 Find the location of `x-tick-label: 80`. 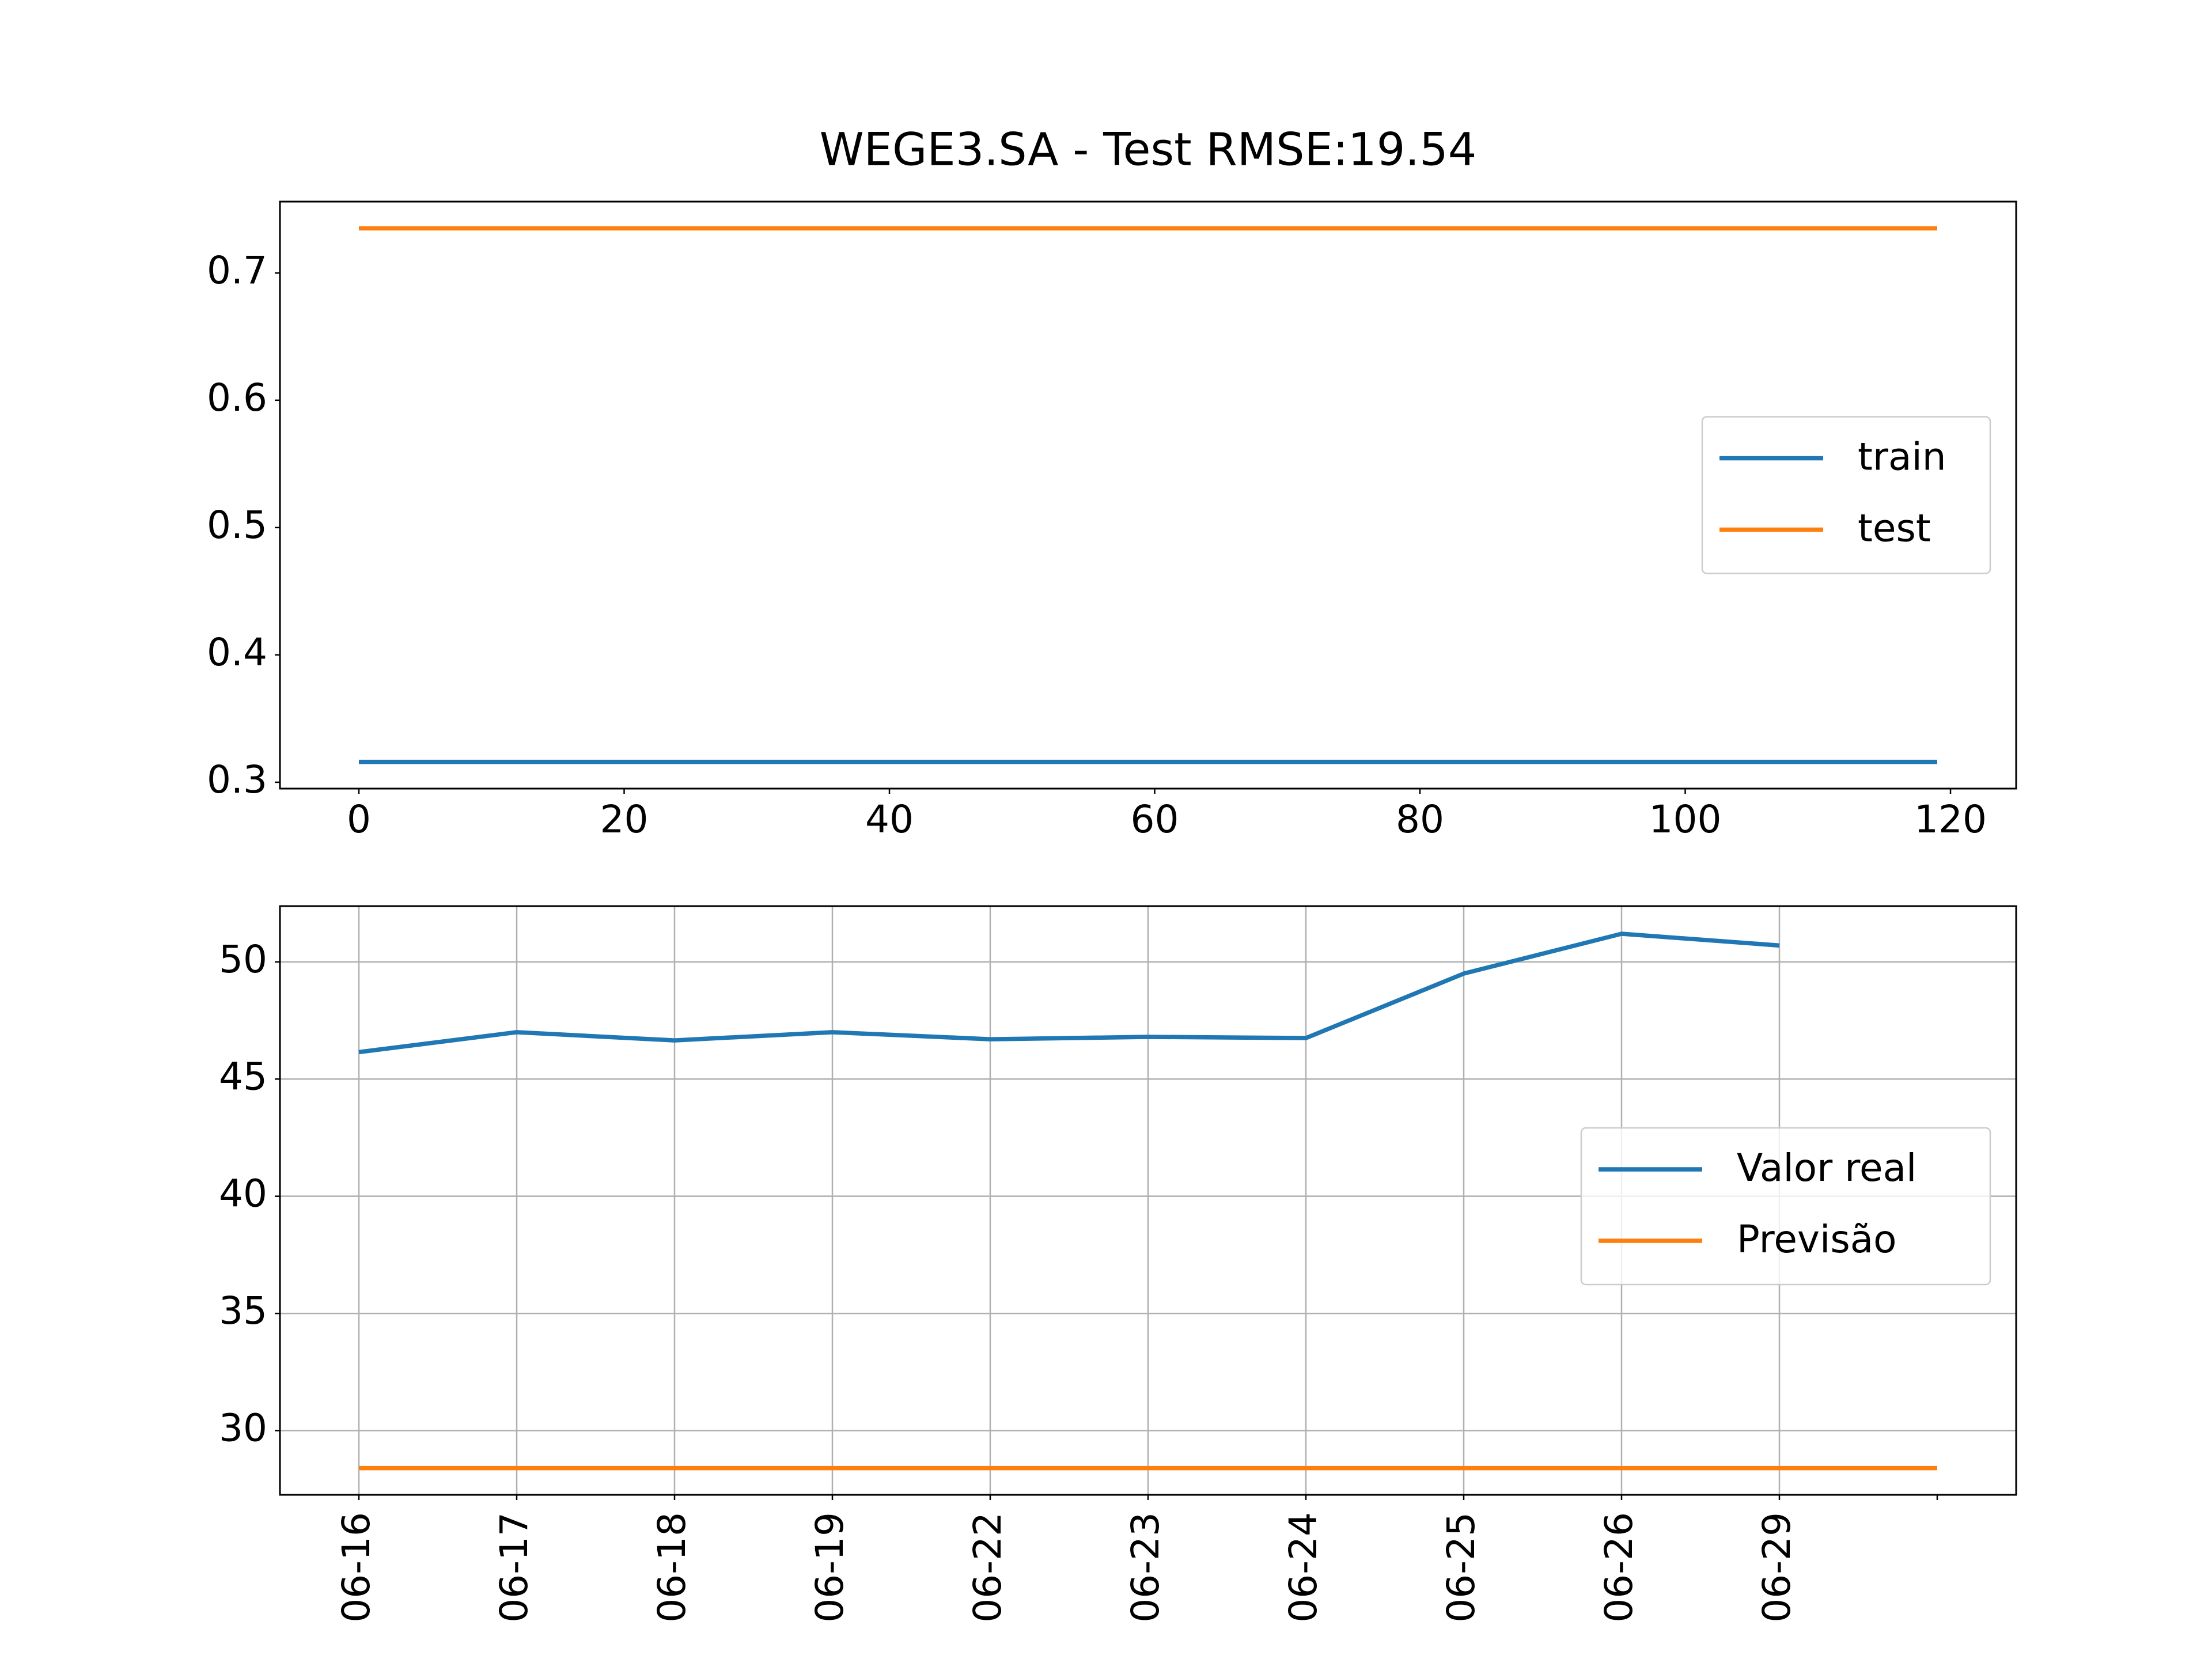

x-tick-label: 80 is located at coordinates (1420, 819).